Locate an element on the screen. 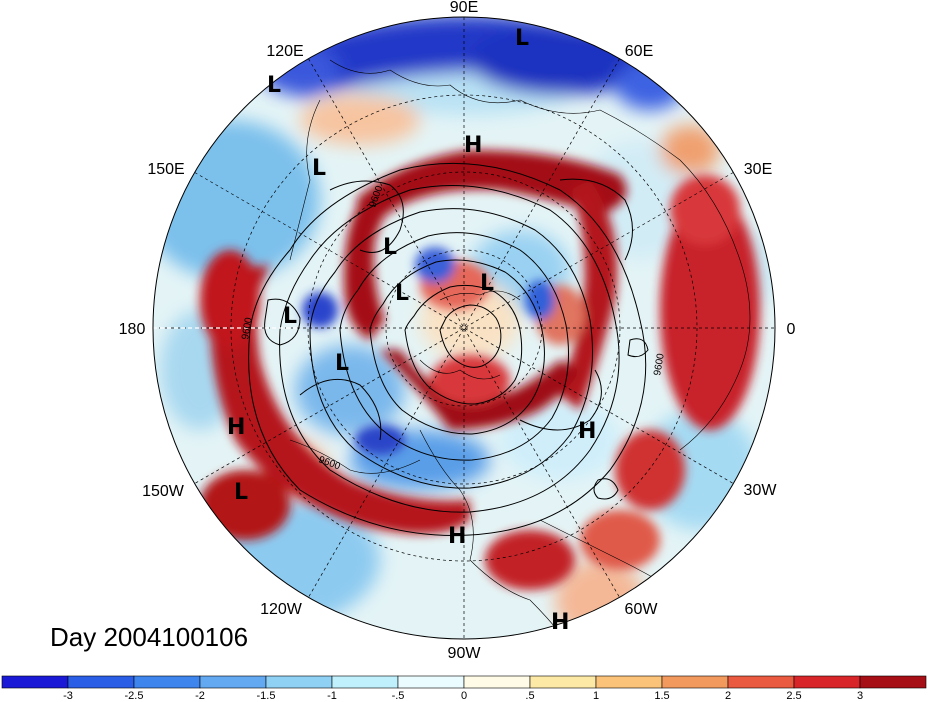  longitude-label-150w: 150W is located at coordinates (163, 491).